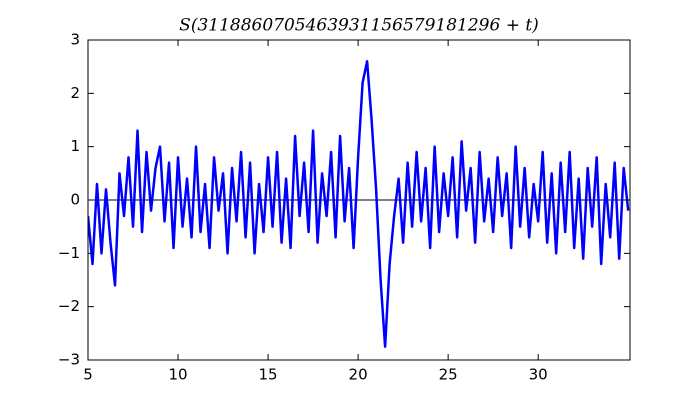 This screenshot has width=700, height=400. I want to click on x-tick-label: 5, so click(88, 375).